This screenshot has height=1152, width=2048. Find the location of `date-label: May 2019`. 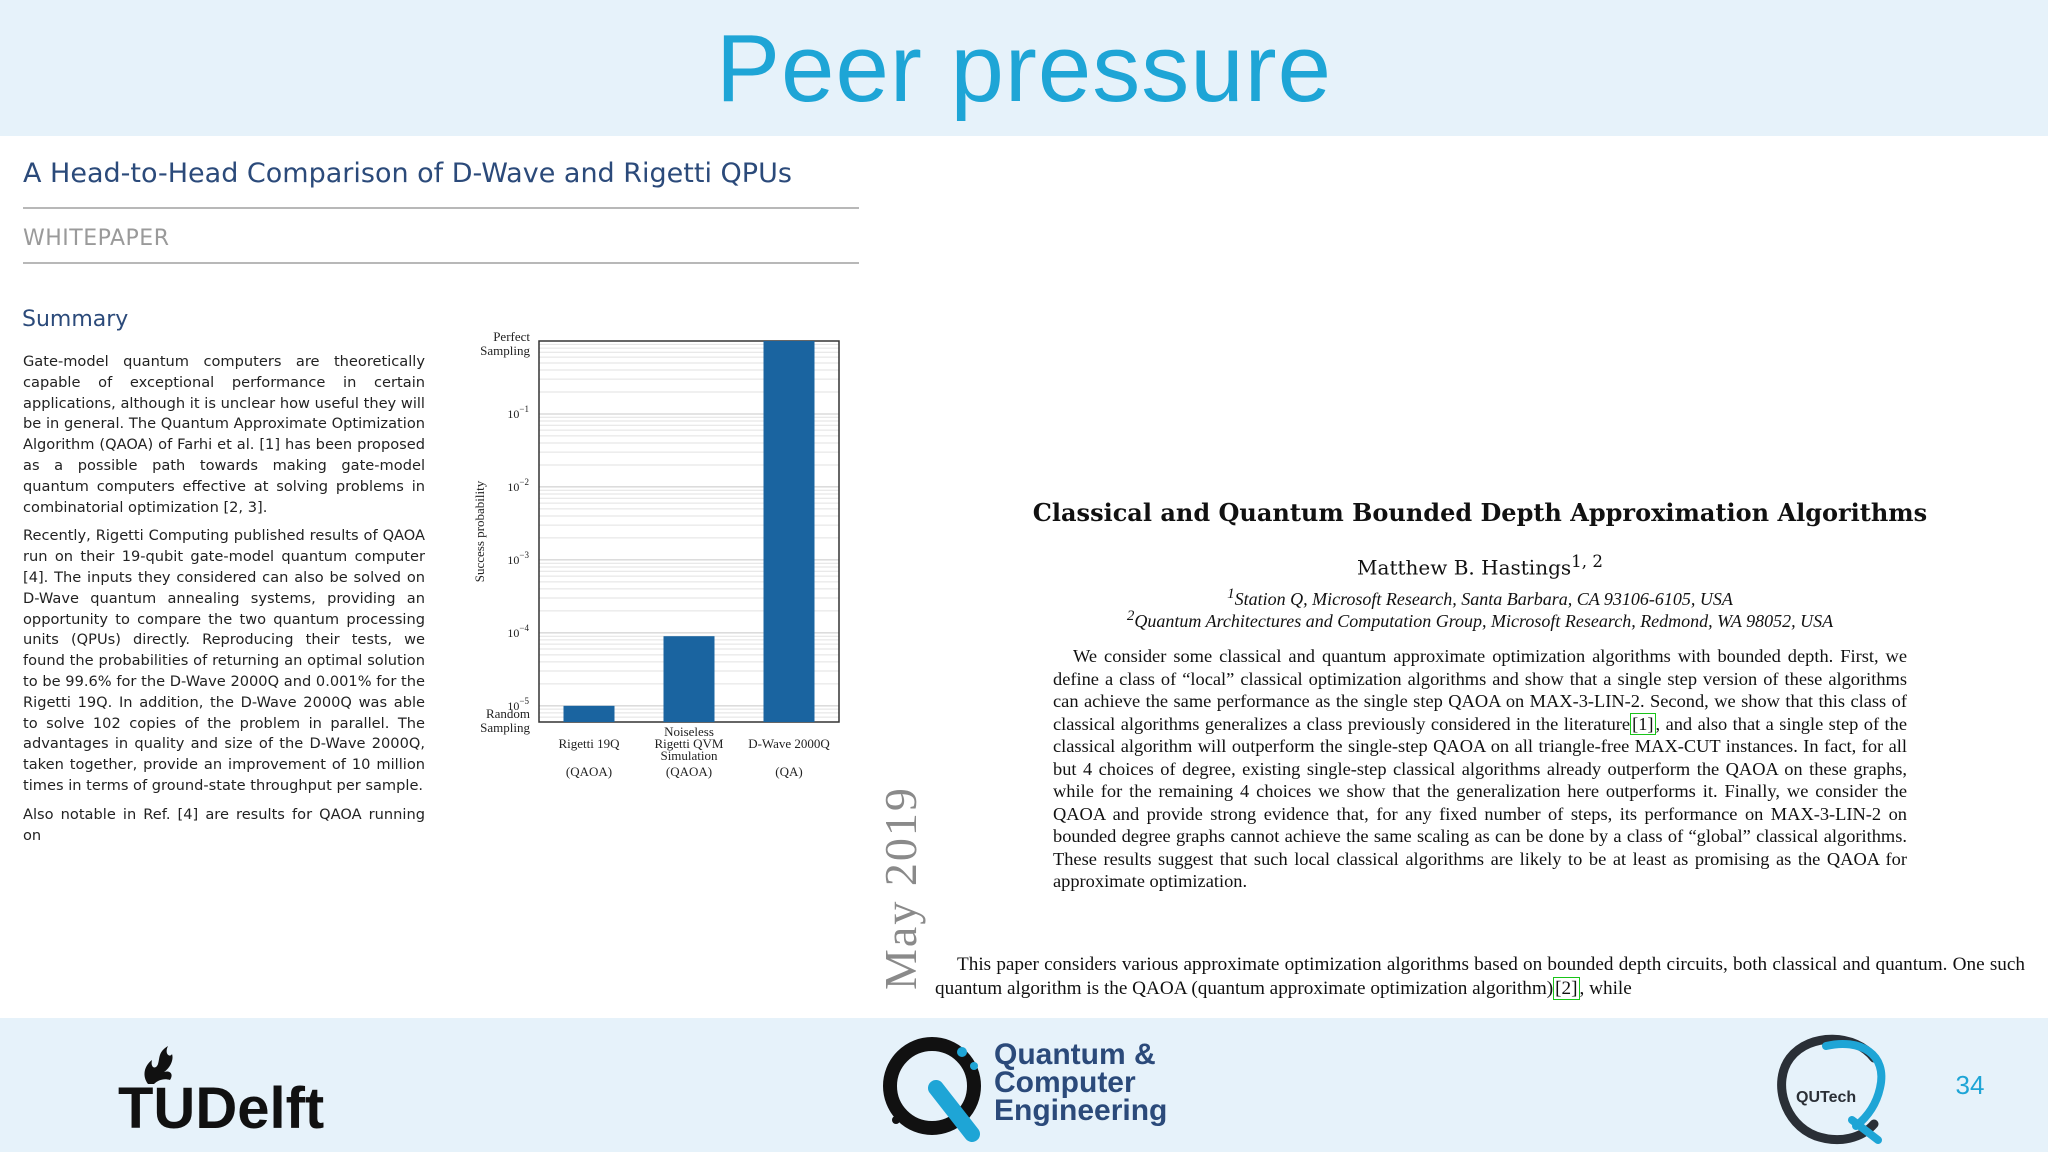

date-label: May 2019 is located at coordinates (900, 888).